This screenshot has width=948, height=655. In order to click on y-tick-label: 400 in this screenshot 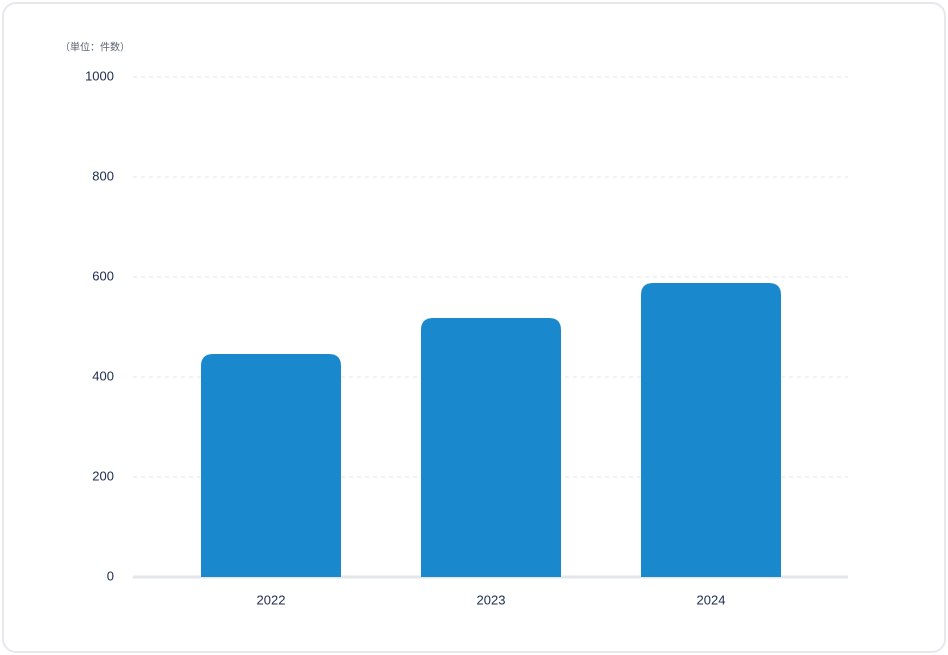, I will do `click(103, 375)`.